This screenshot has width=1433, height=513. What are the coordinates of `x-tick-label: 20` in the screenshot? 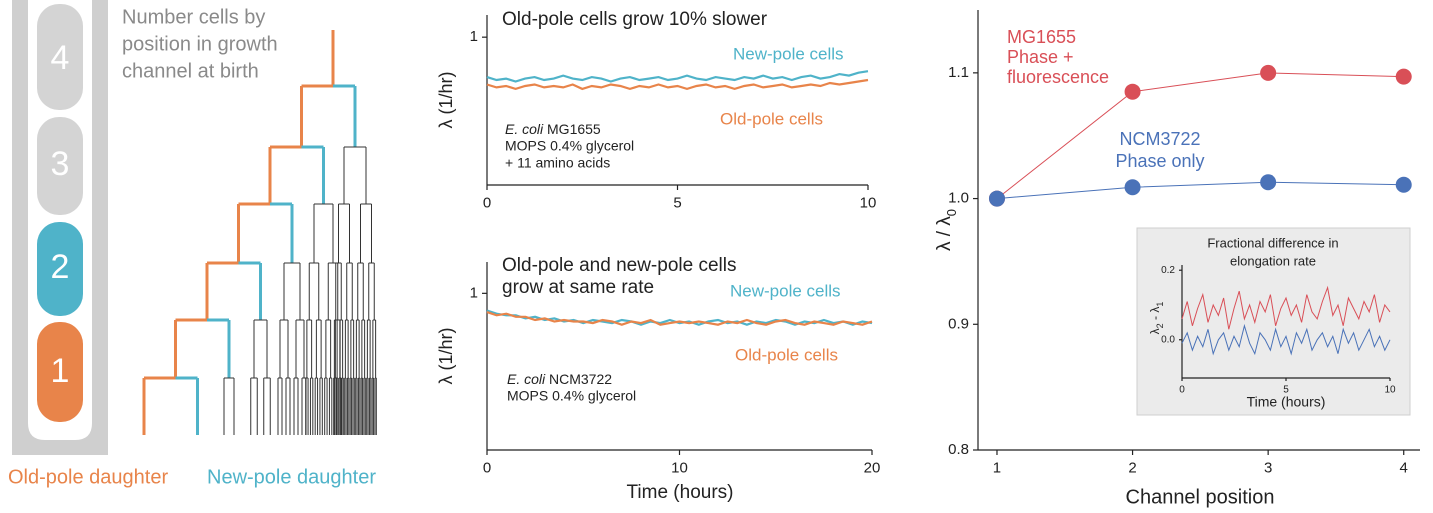 It's located at (872, 467).